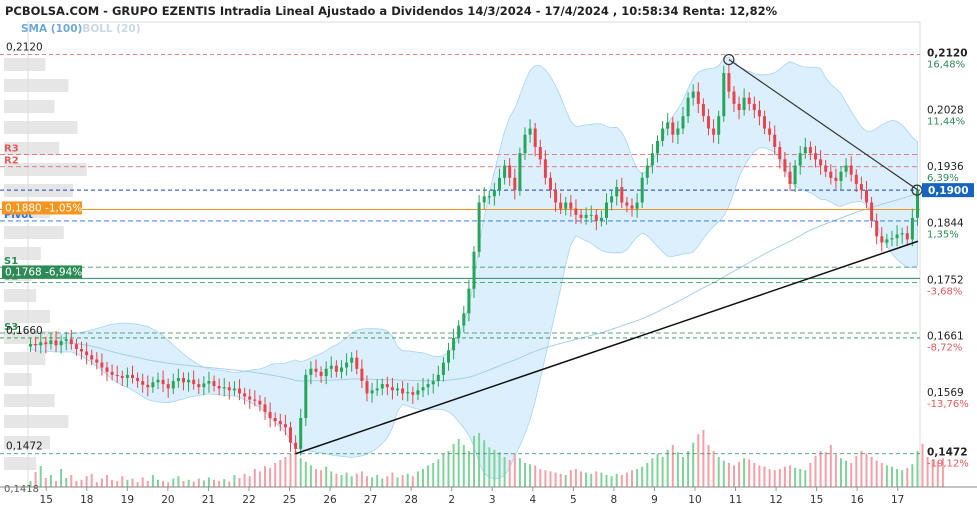 The width and height of the screenshot is (977, 516). I want to click on level-label-s3: S3, so click(11, 327).